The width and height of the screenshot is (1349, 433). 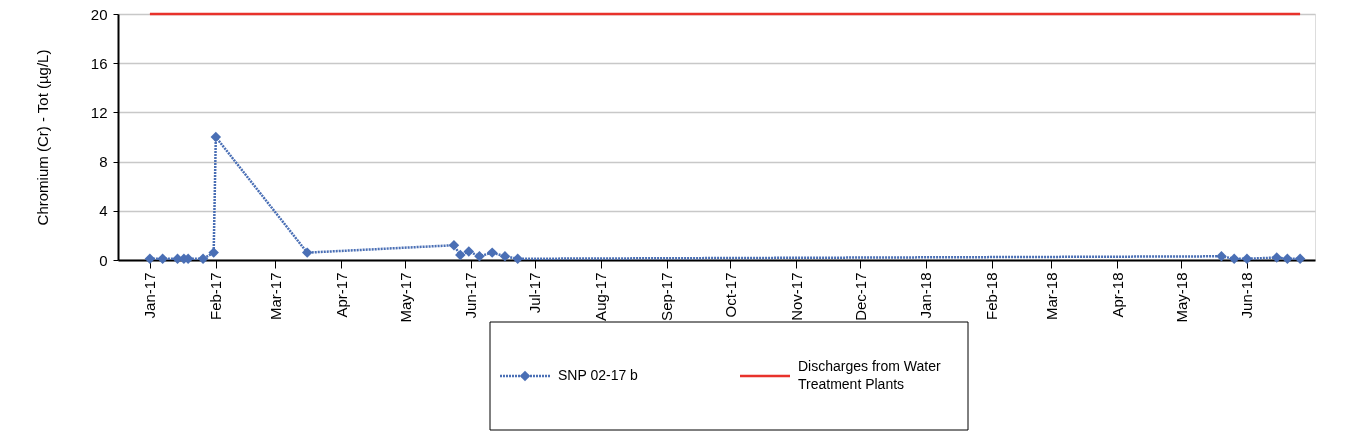 What do you see at coordinates (471, 295) in the screenshot?
I see `x-tick-label: Jun-17` at bounding box center [471, 295].